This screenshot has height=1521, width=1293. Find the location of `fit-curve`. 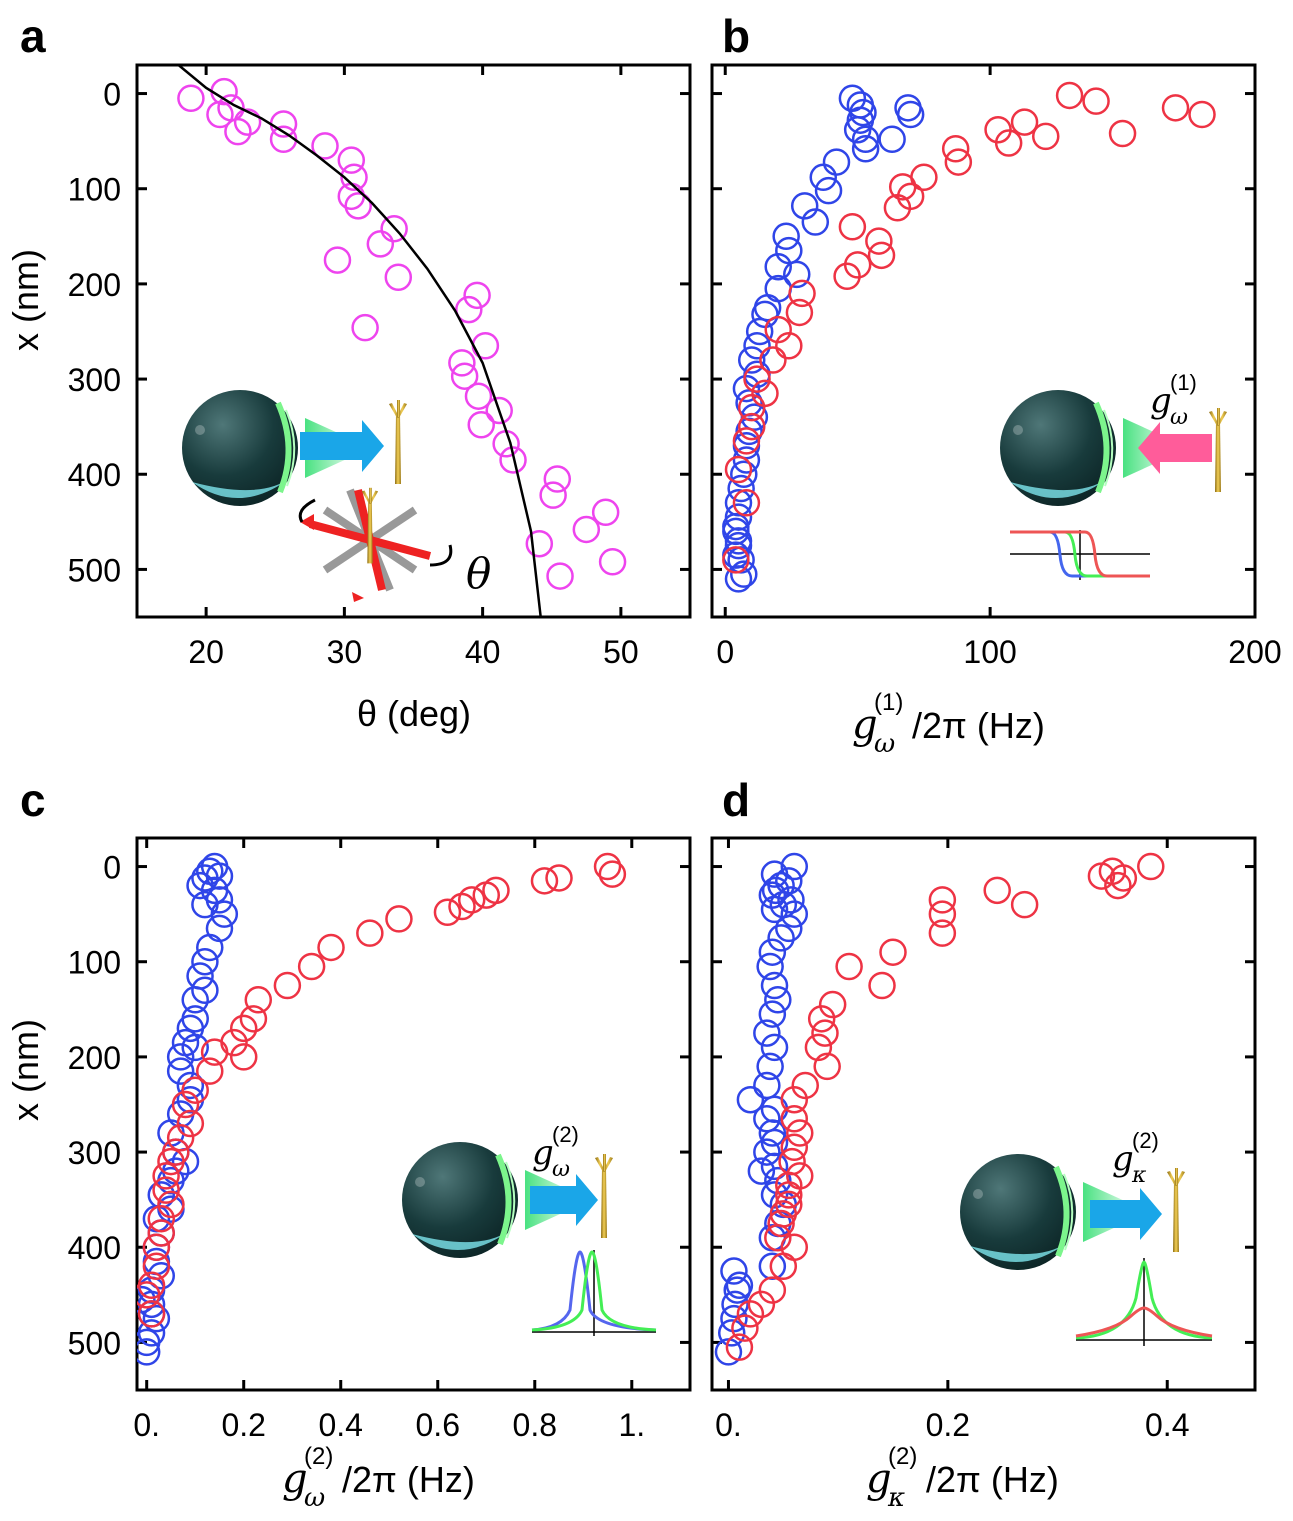

fit-curve is located at coordinates (359, 341).